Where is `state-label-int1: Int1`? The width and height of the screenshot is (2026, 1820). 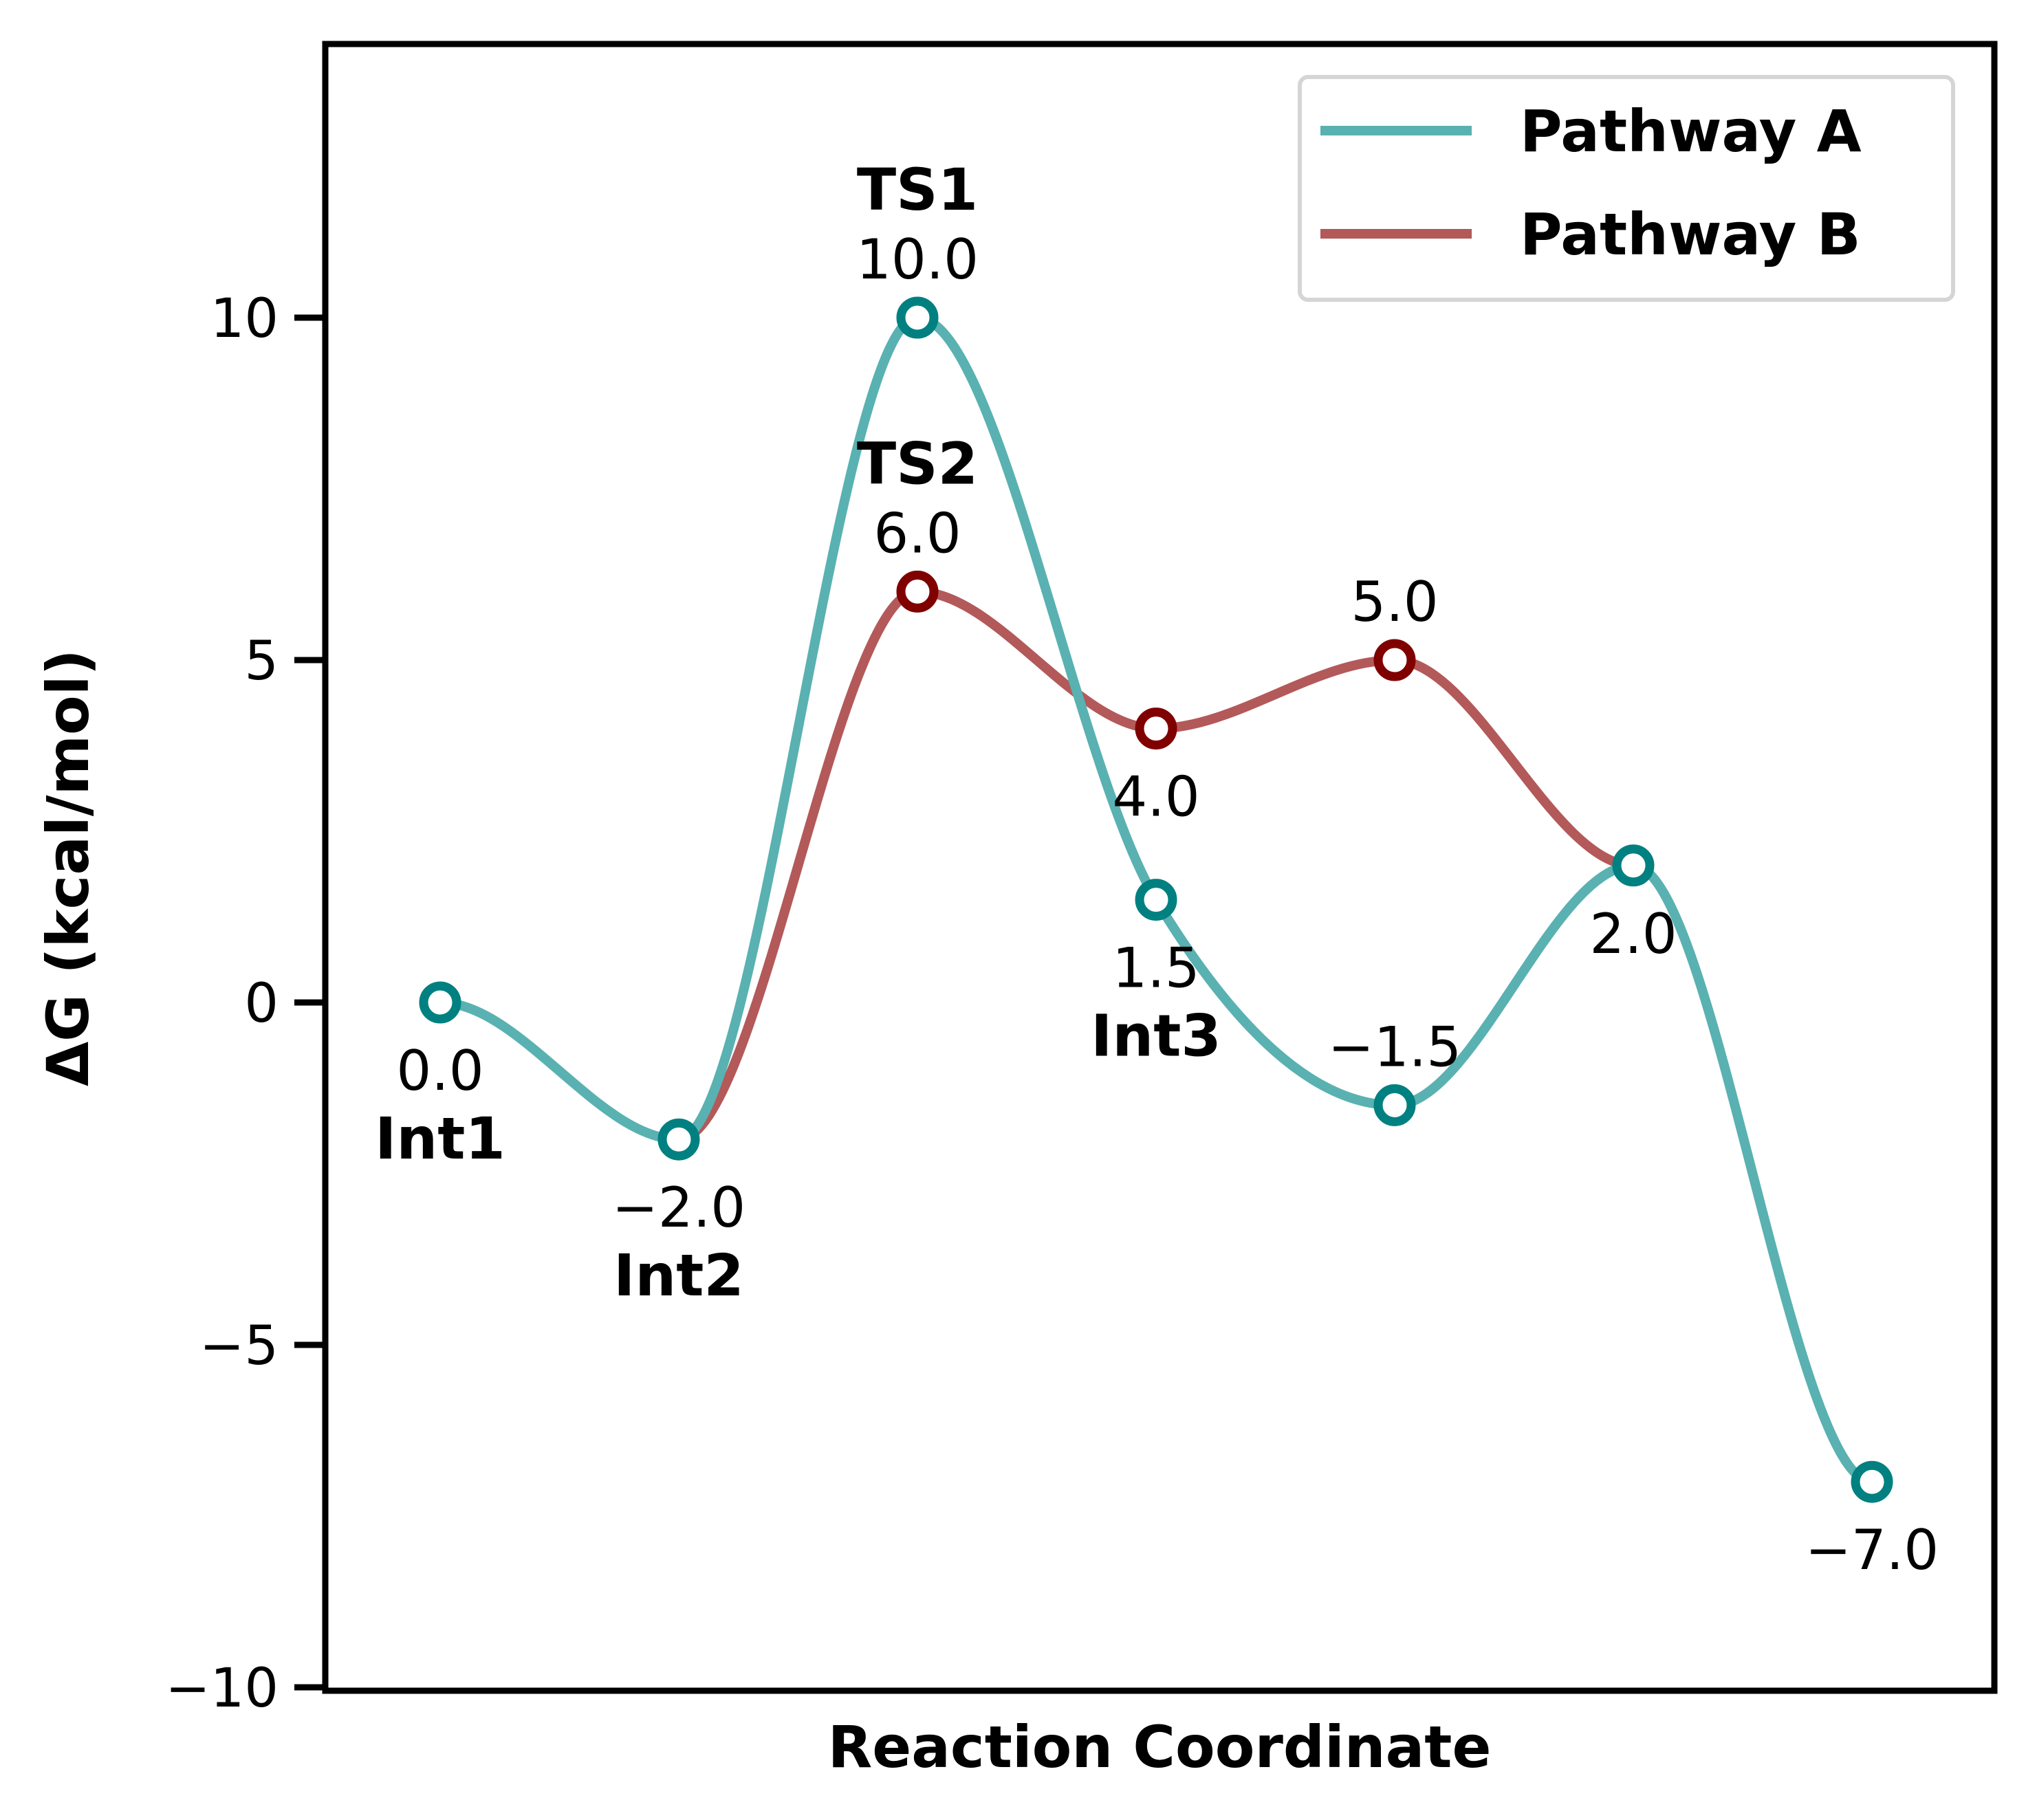
state-label-int1: Int1 is located at coordinates (440, 1138).